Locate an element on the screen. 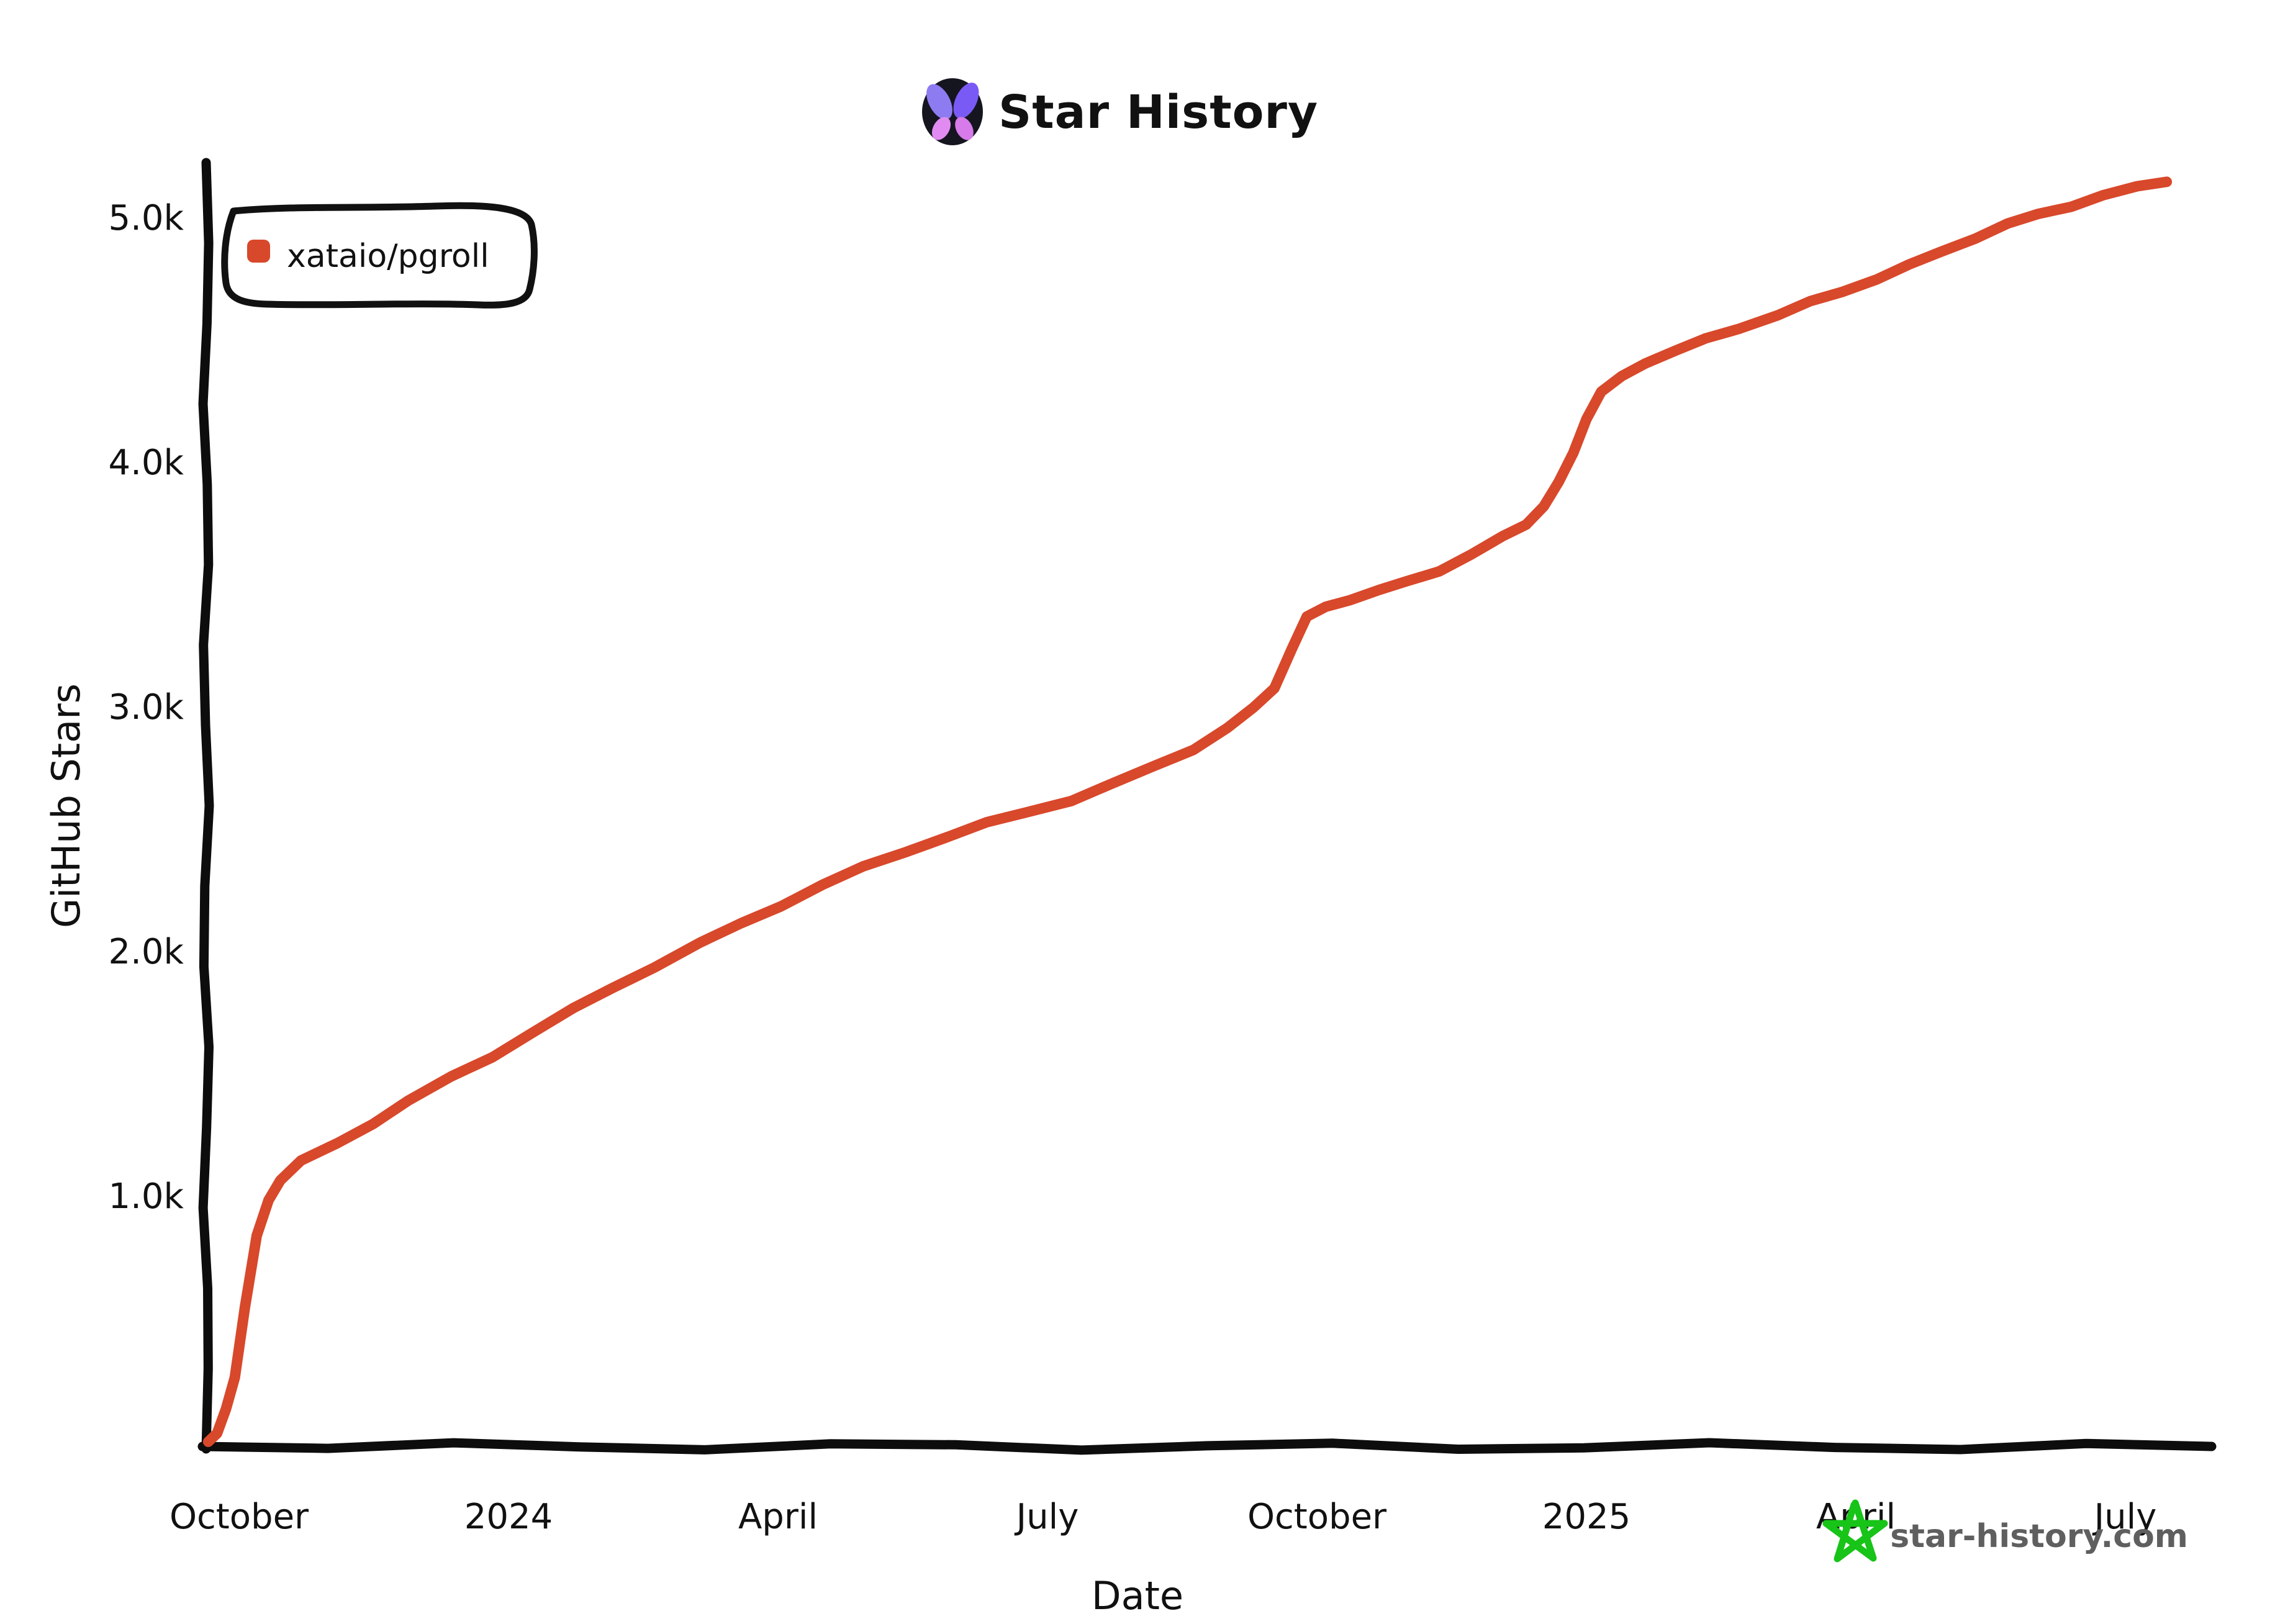  butterfly-logo-icon is located at coordinates (952, 111).